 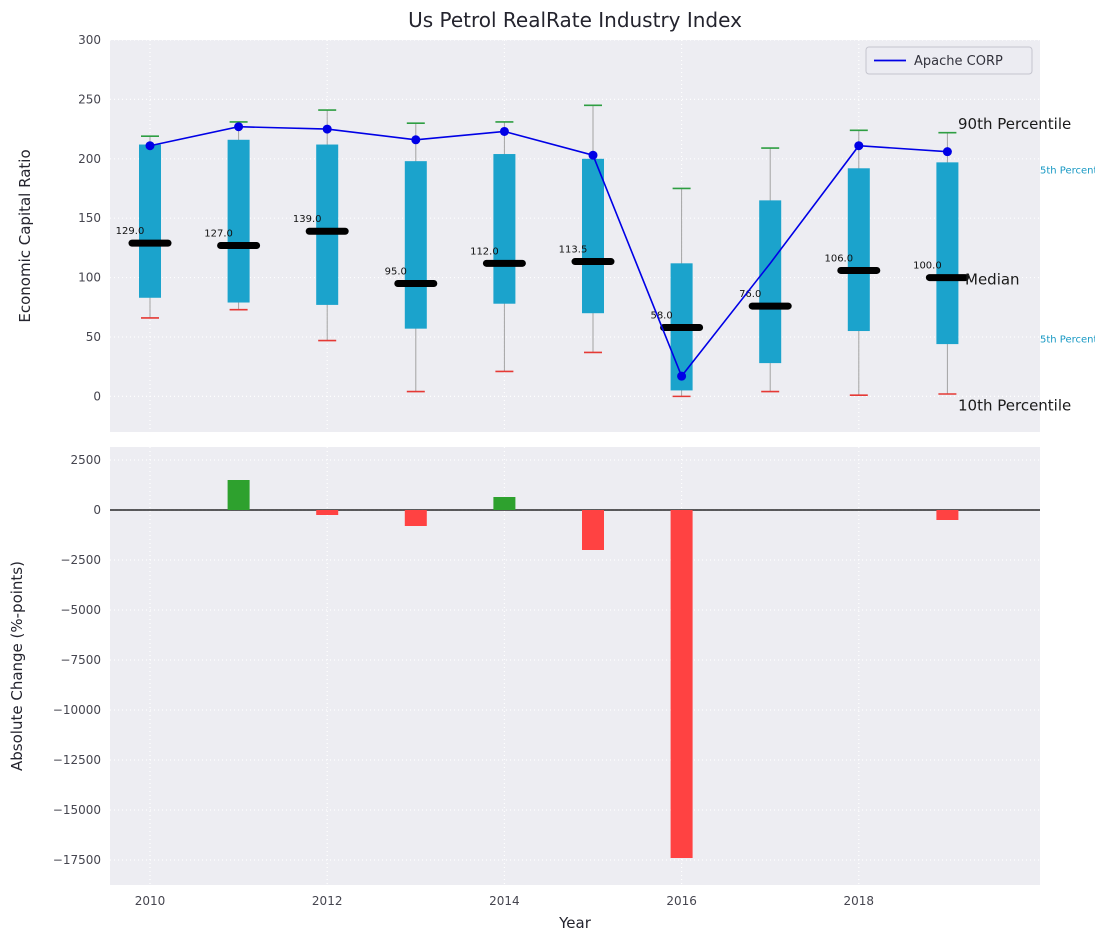 What do you see at coordinates (80, 660) in the screenshot?
I see `bottom-y-tick-label: −7500` at bounding box center [80, 660].